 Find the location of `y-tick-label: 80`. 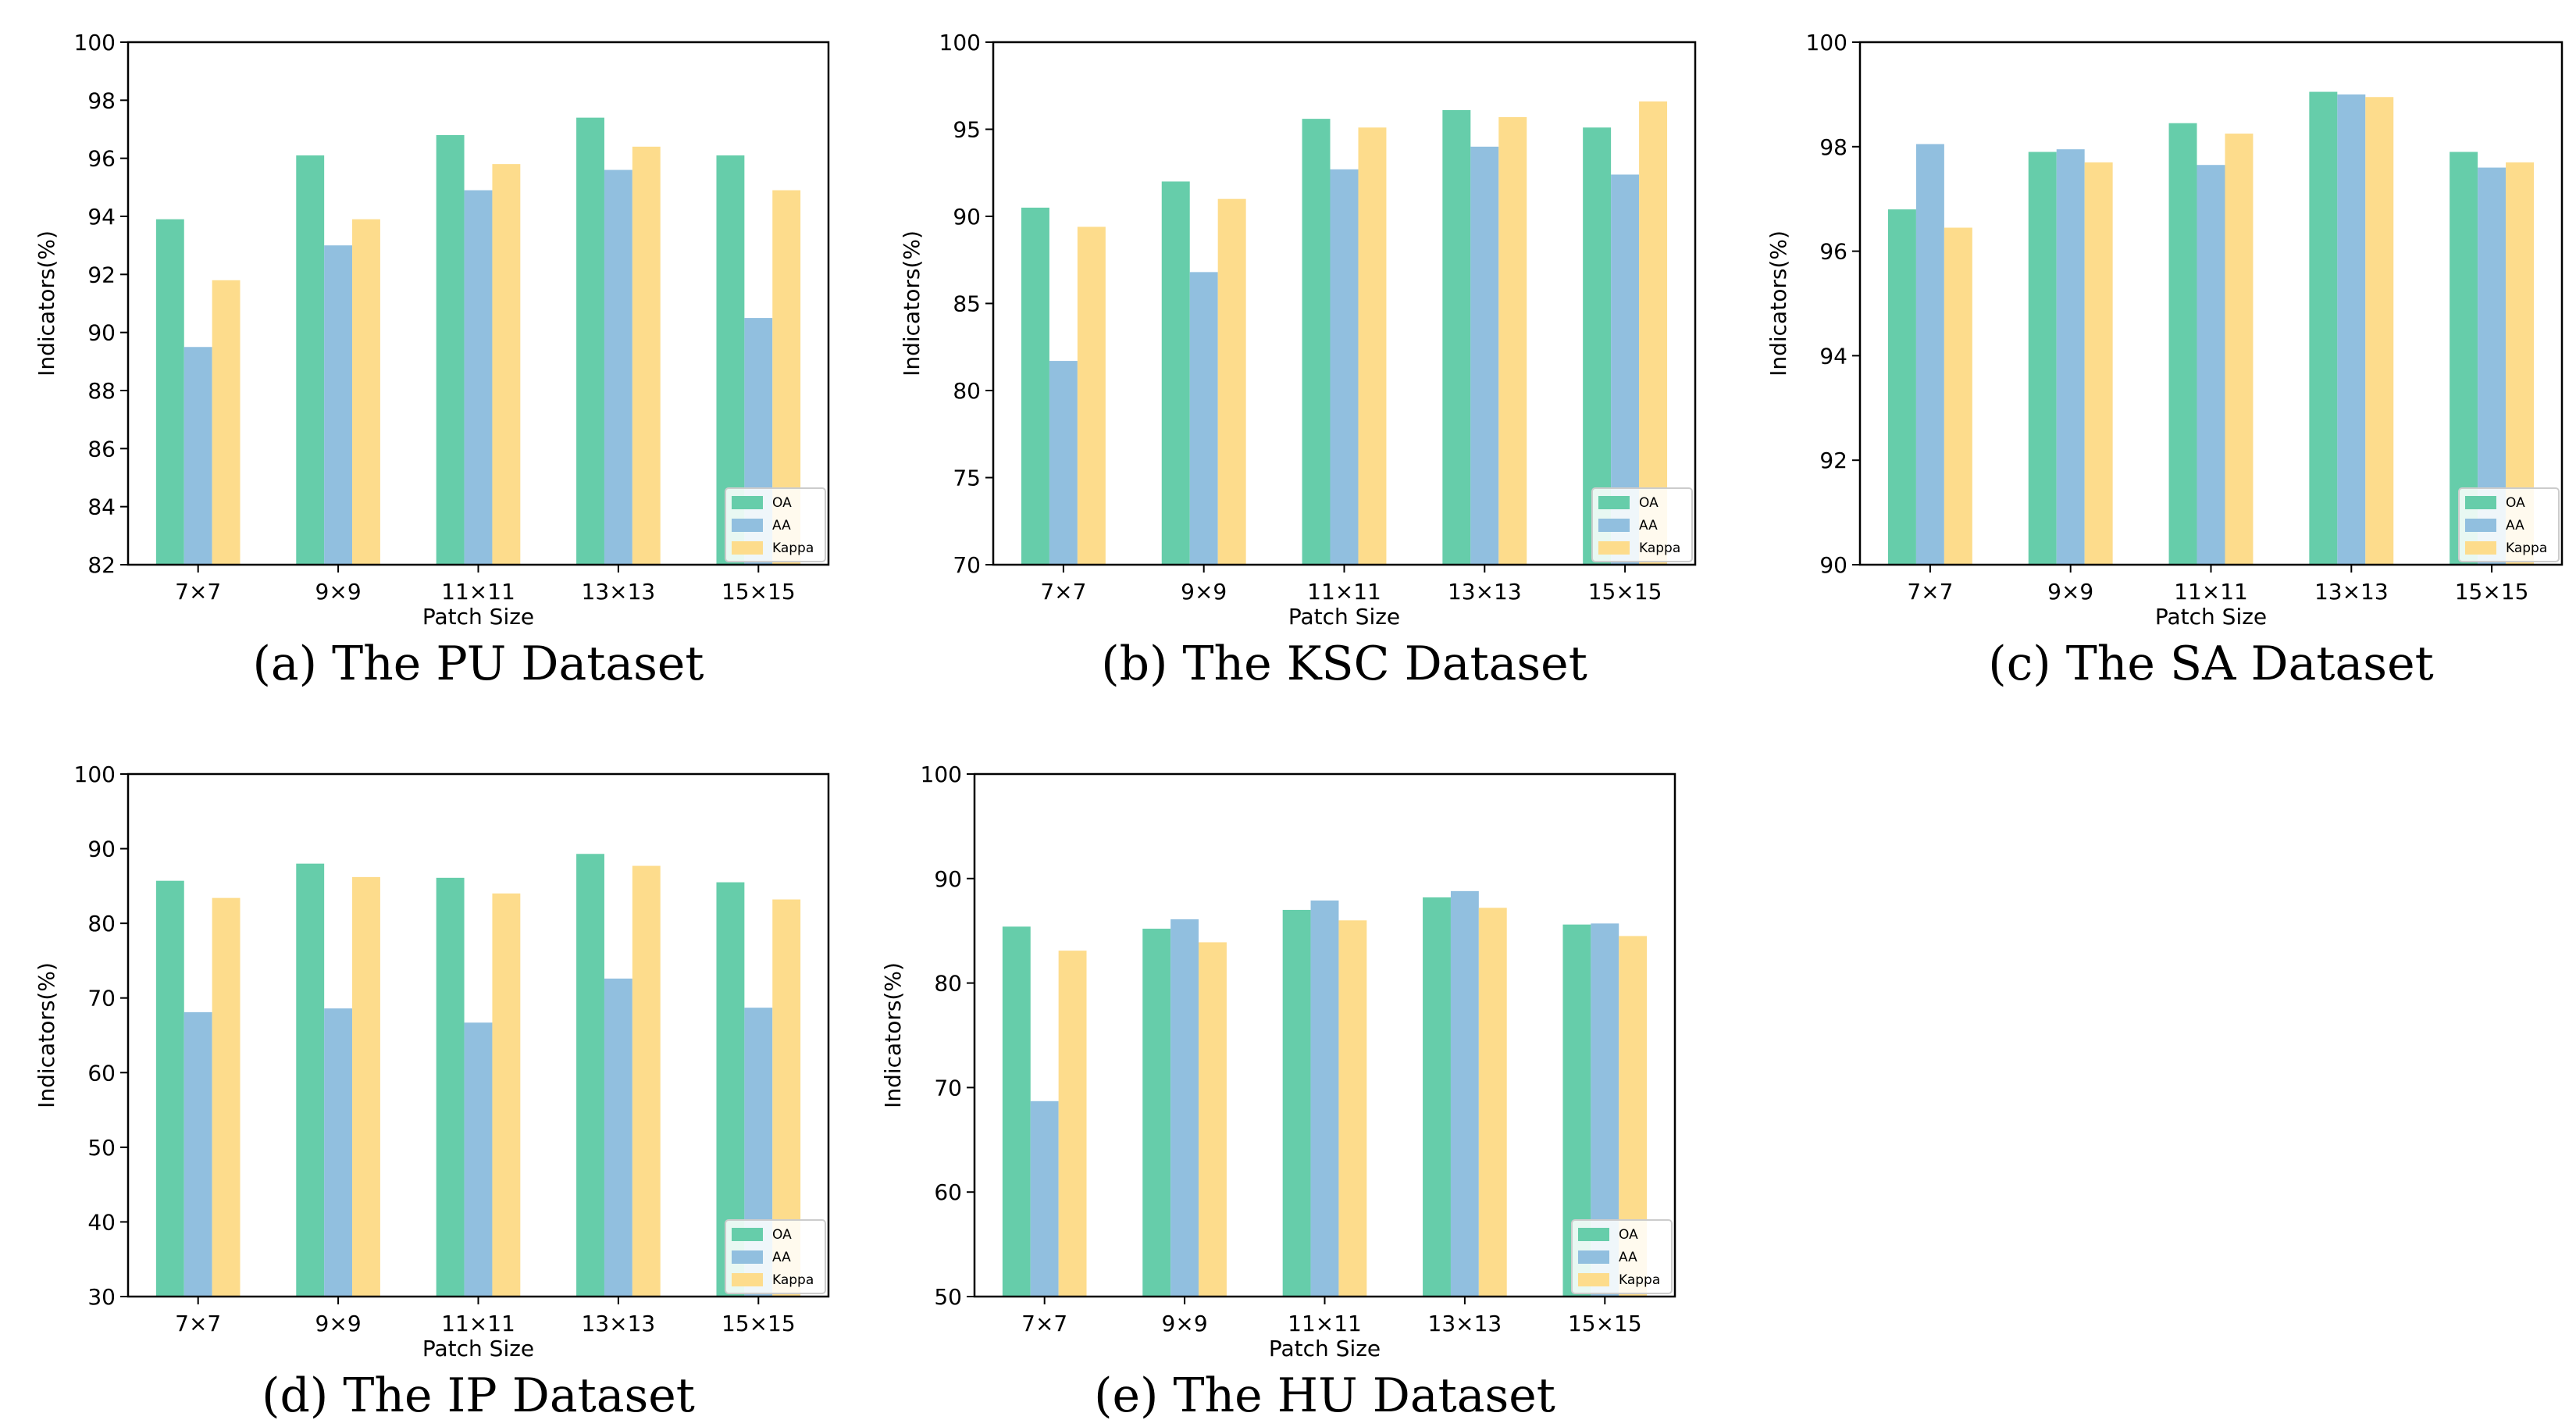

y-tick-label: 80 is located at coordinates (948, 984).